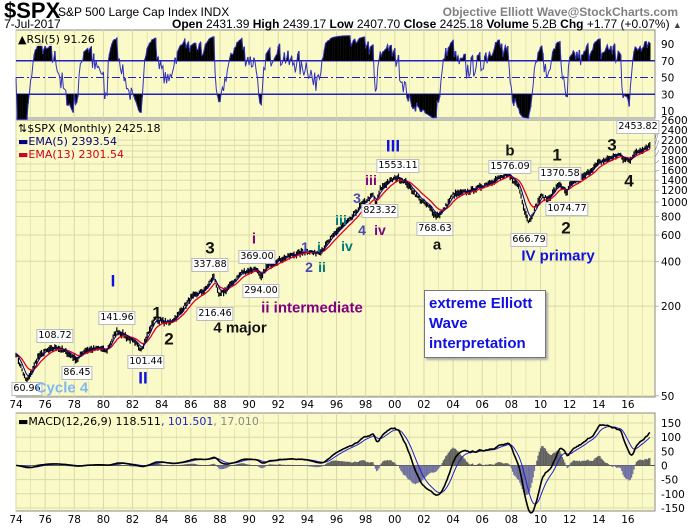 The image size is (700, 530). I want to click on chg-label: Chg, so click(572, 24).